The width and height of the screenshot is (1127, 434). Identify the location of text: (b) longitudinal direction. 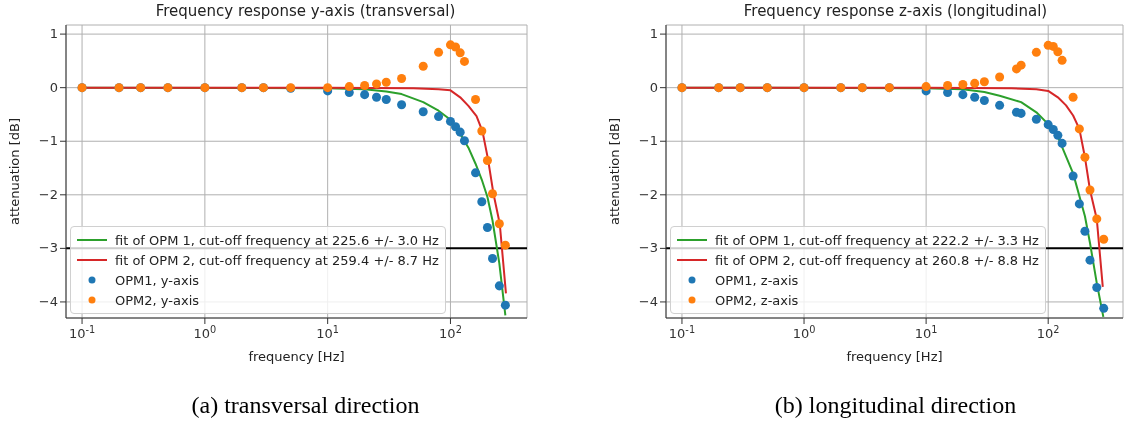
(895, 405).